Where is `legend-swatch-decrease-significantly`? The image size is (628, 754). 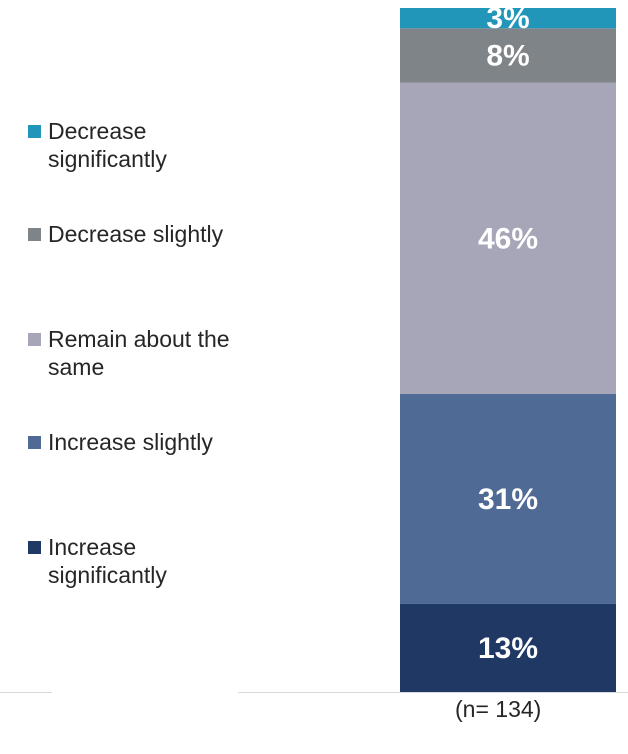 legend-swatch-decrease-significantly is located at coordinates (34, 131).